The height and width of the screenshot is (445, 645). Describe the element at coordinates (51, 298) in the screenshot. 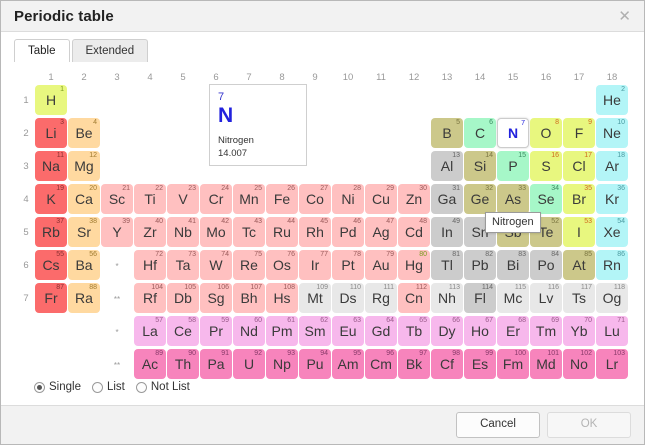

I see `element-cell-Fr: Fr 87` at that location.